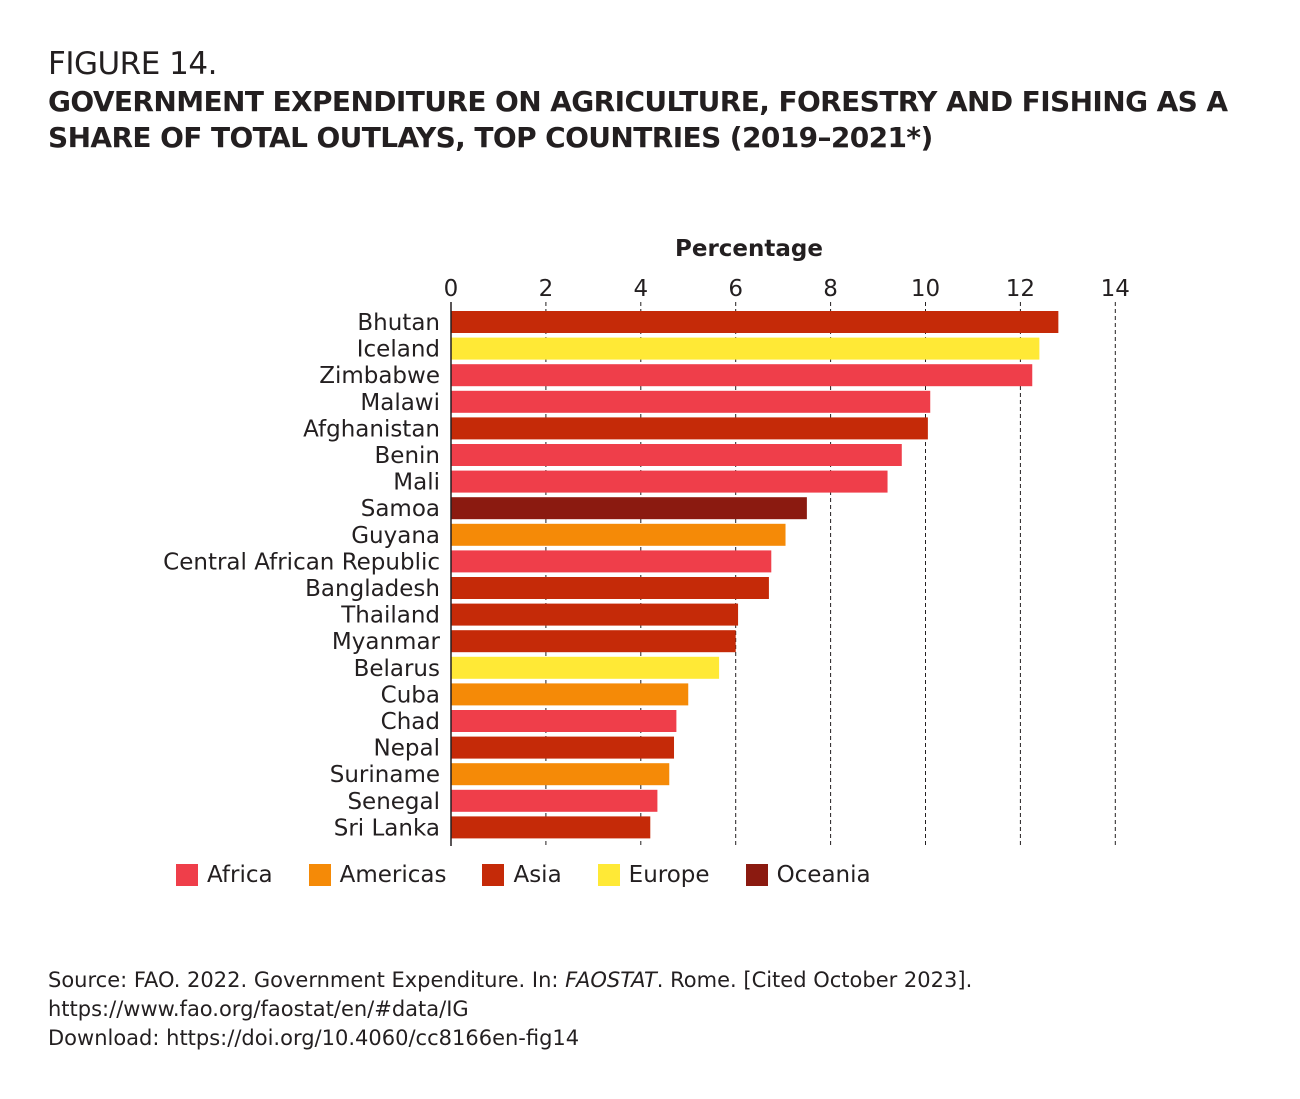  Describe the element at coordinates (546, 289) in the screenshot. I see `x-tick-label: 2` at that location.